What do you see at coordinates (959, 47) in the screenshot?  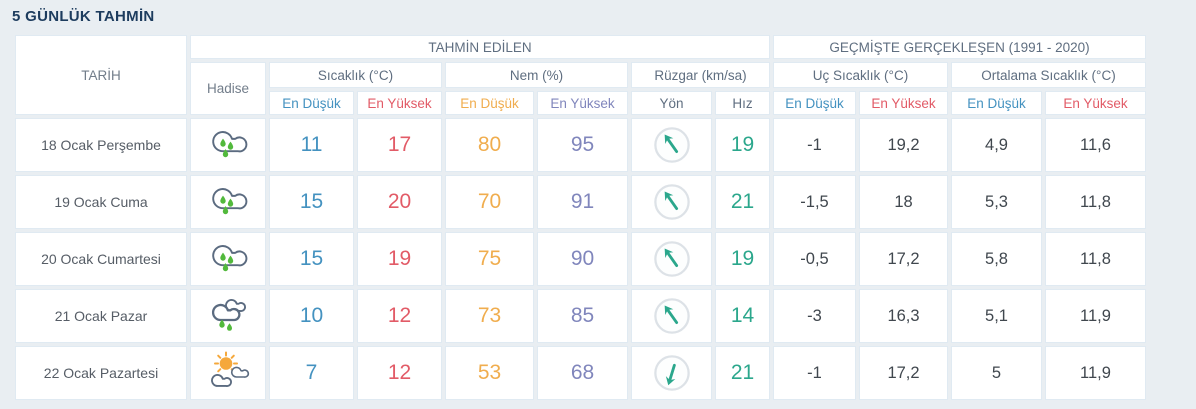 I see `group-header-historical: GEÇMİŞTE GERÇEKLEŞEN (1991 - 2020)` at bounding box center [959, 47].